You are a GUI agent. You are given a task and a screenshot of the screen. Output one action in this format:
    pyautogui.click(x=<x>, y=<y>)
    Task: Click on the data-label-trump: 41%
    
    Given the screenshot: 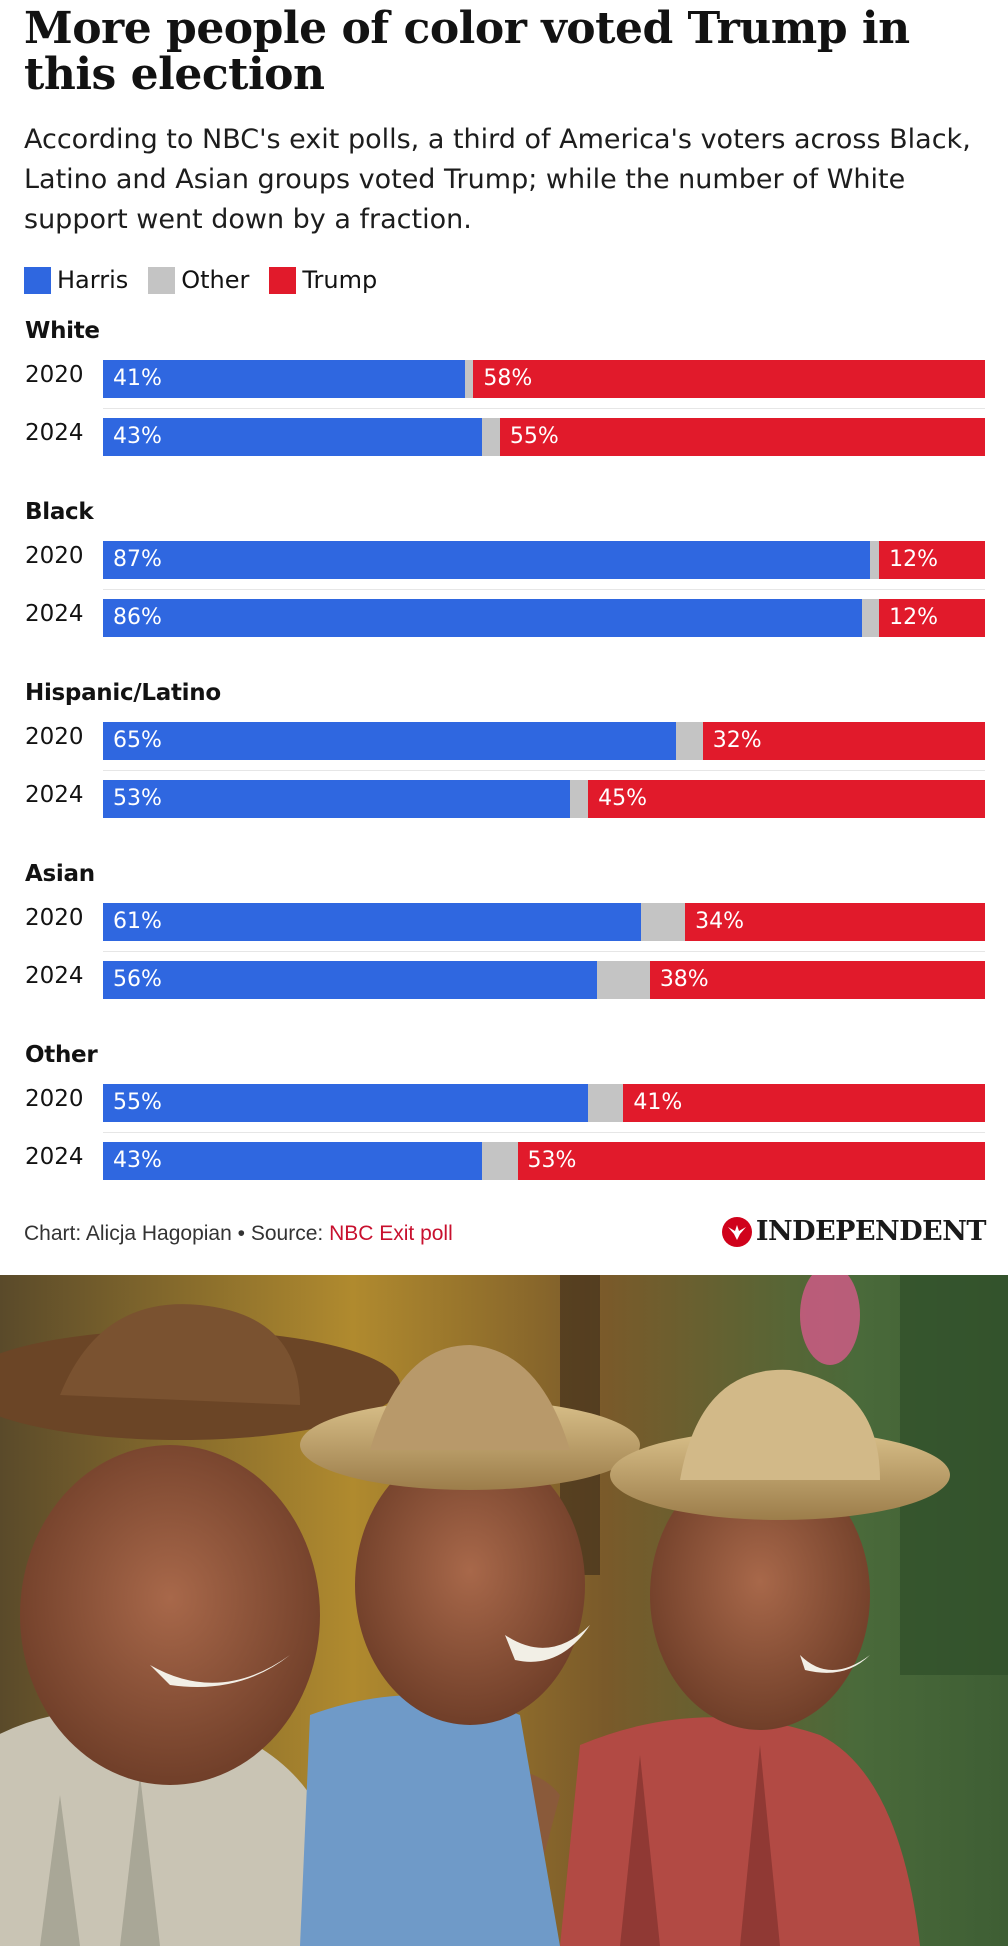 What is the action you would take?
    pyautogui.click(x=658, y=1102)
    